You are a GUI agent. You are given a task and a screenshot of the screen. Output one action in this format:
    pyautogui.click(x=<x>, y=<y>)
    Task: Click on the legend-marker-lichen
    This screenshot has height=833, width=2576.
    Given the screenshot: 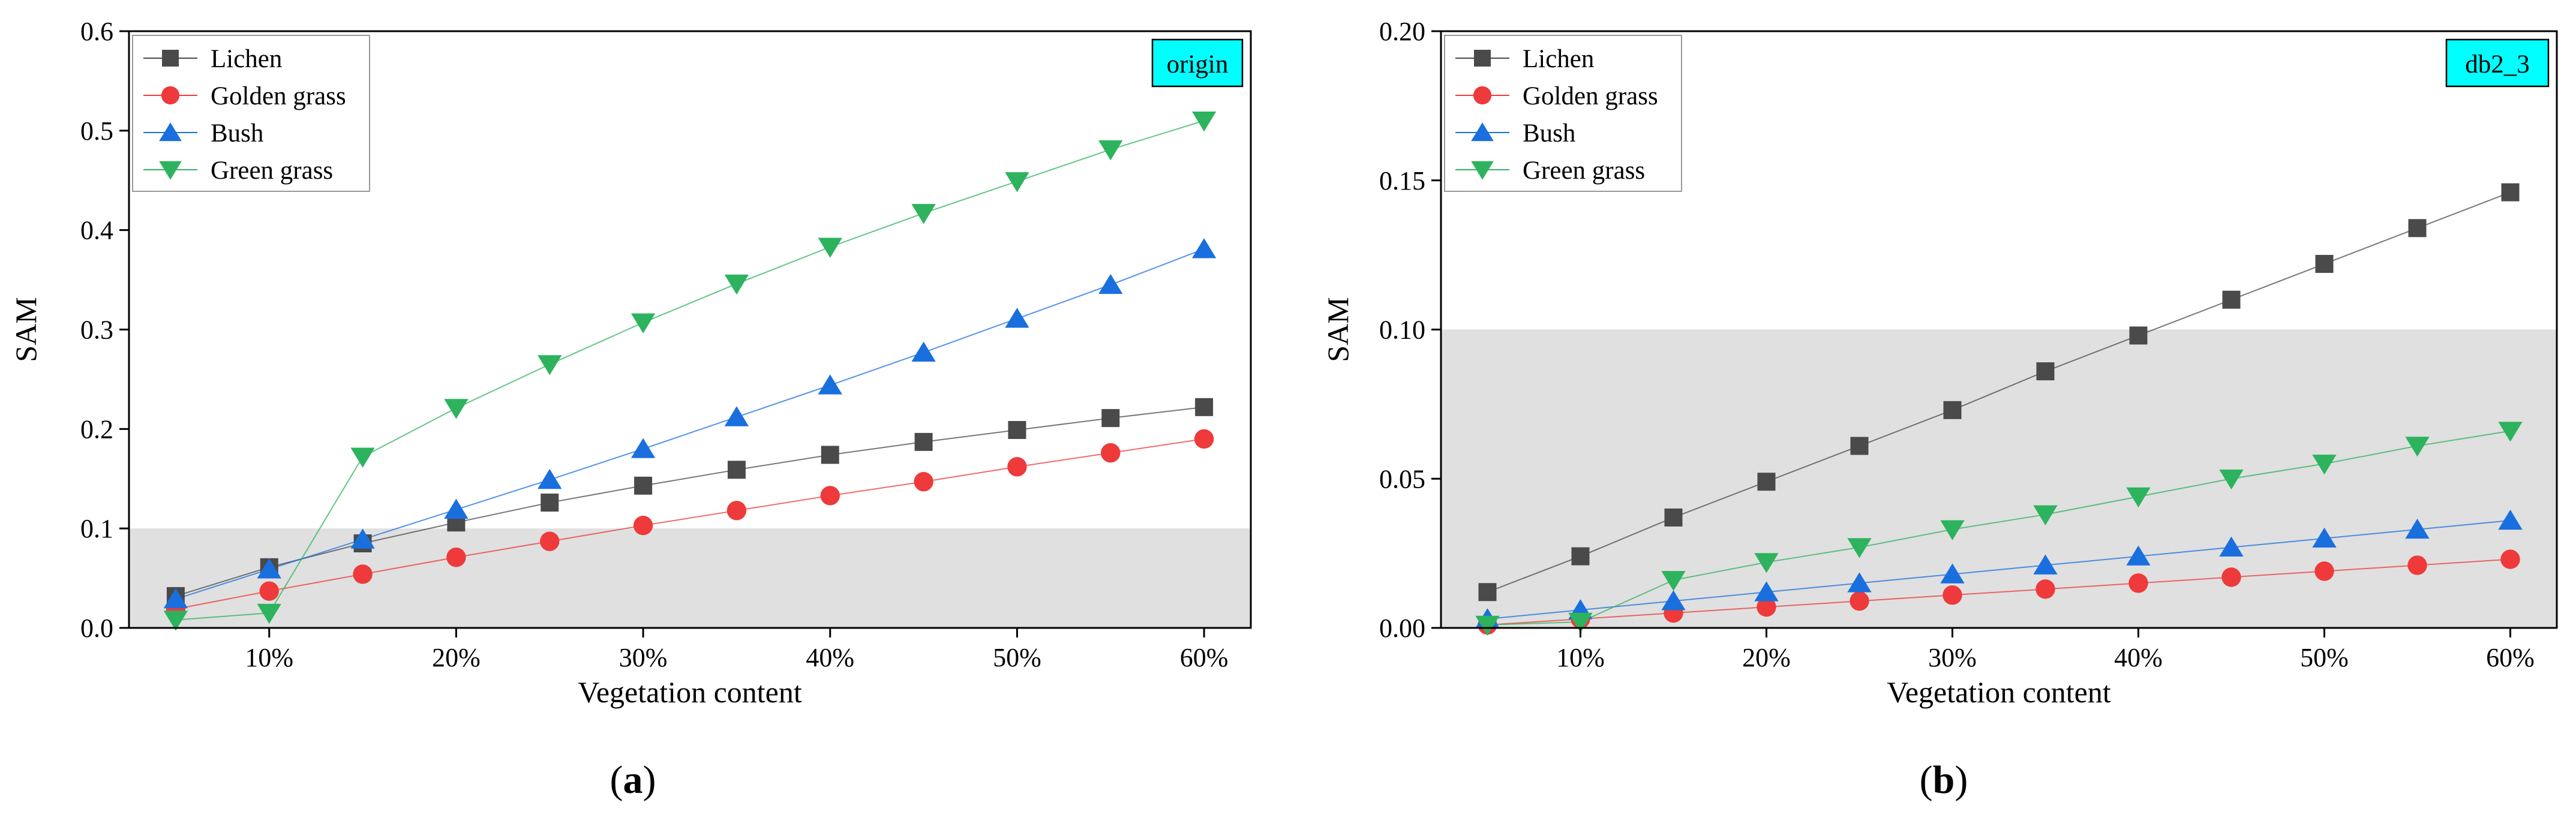 What is the action you would take?
    pyautogui.click(x=171, y=58)
    